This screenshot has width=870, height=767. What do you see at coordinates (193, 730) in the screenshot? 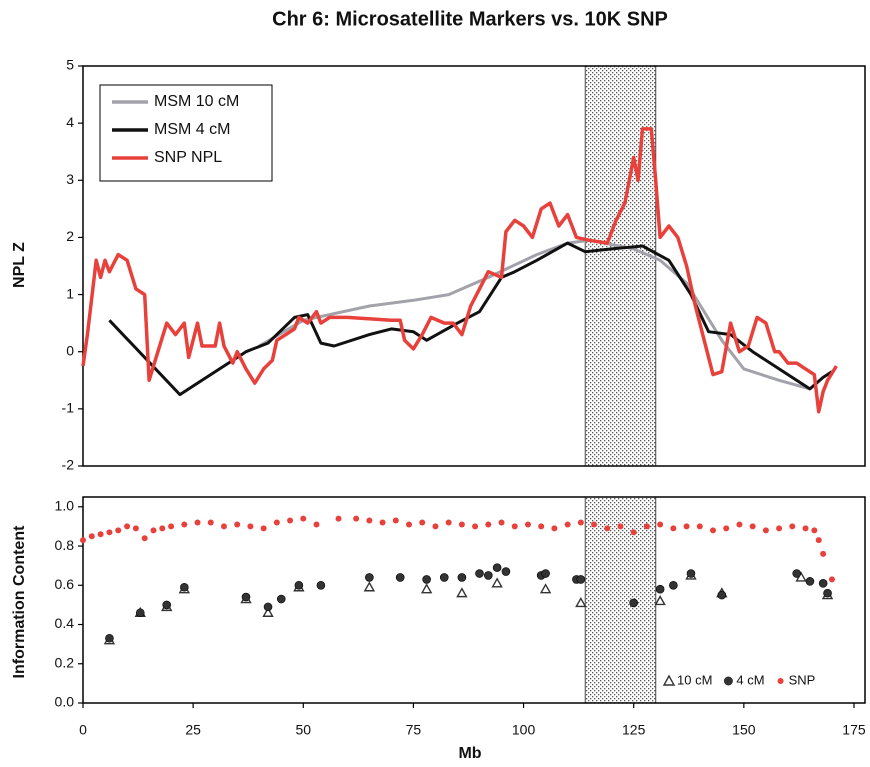
I see `x-tick-label: 25` at bounding box center [193, 730].